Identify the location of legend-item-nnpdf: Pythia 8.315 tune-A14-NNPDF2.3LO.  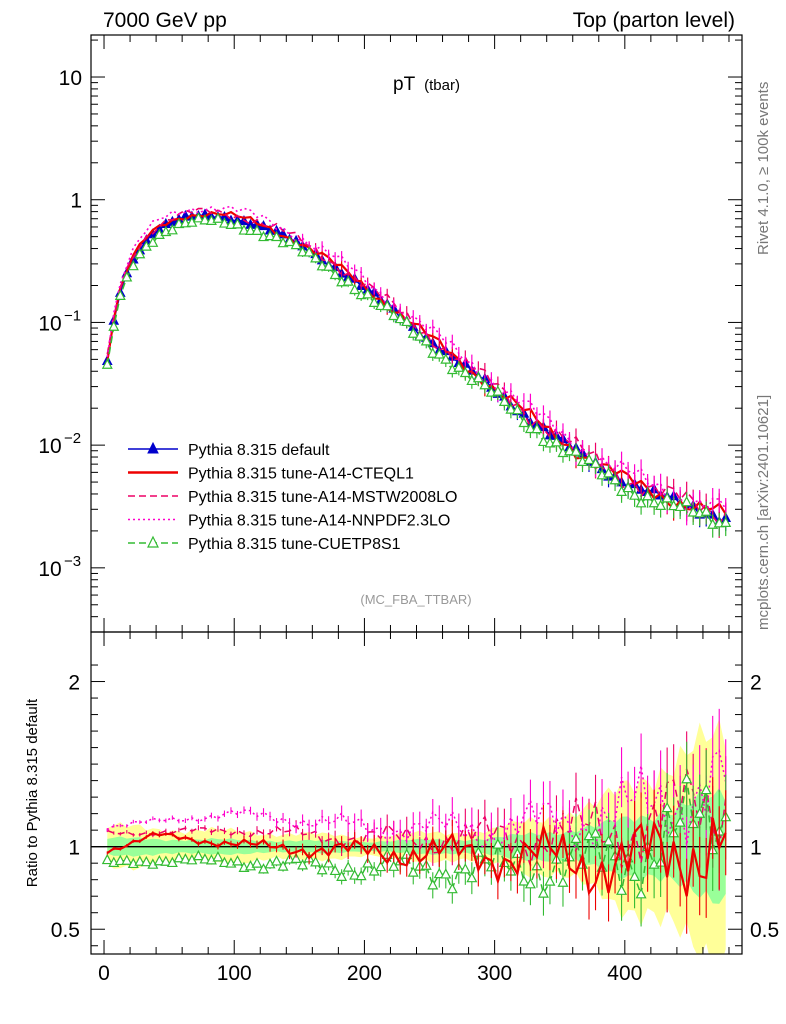
(289, 521).